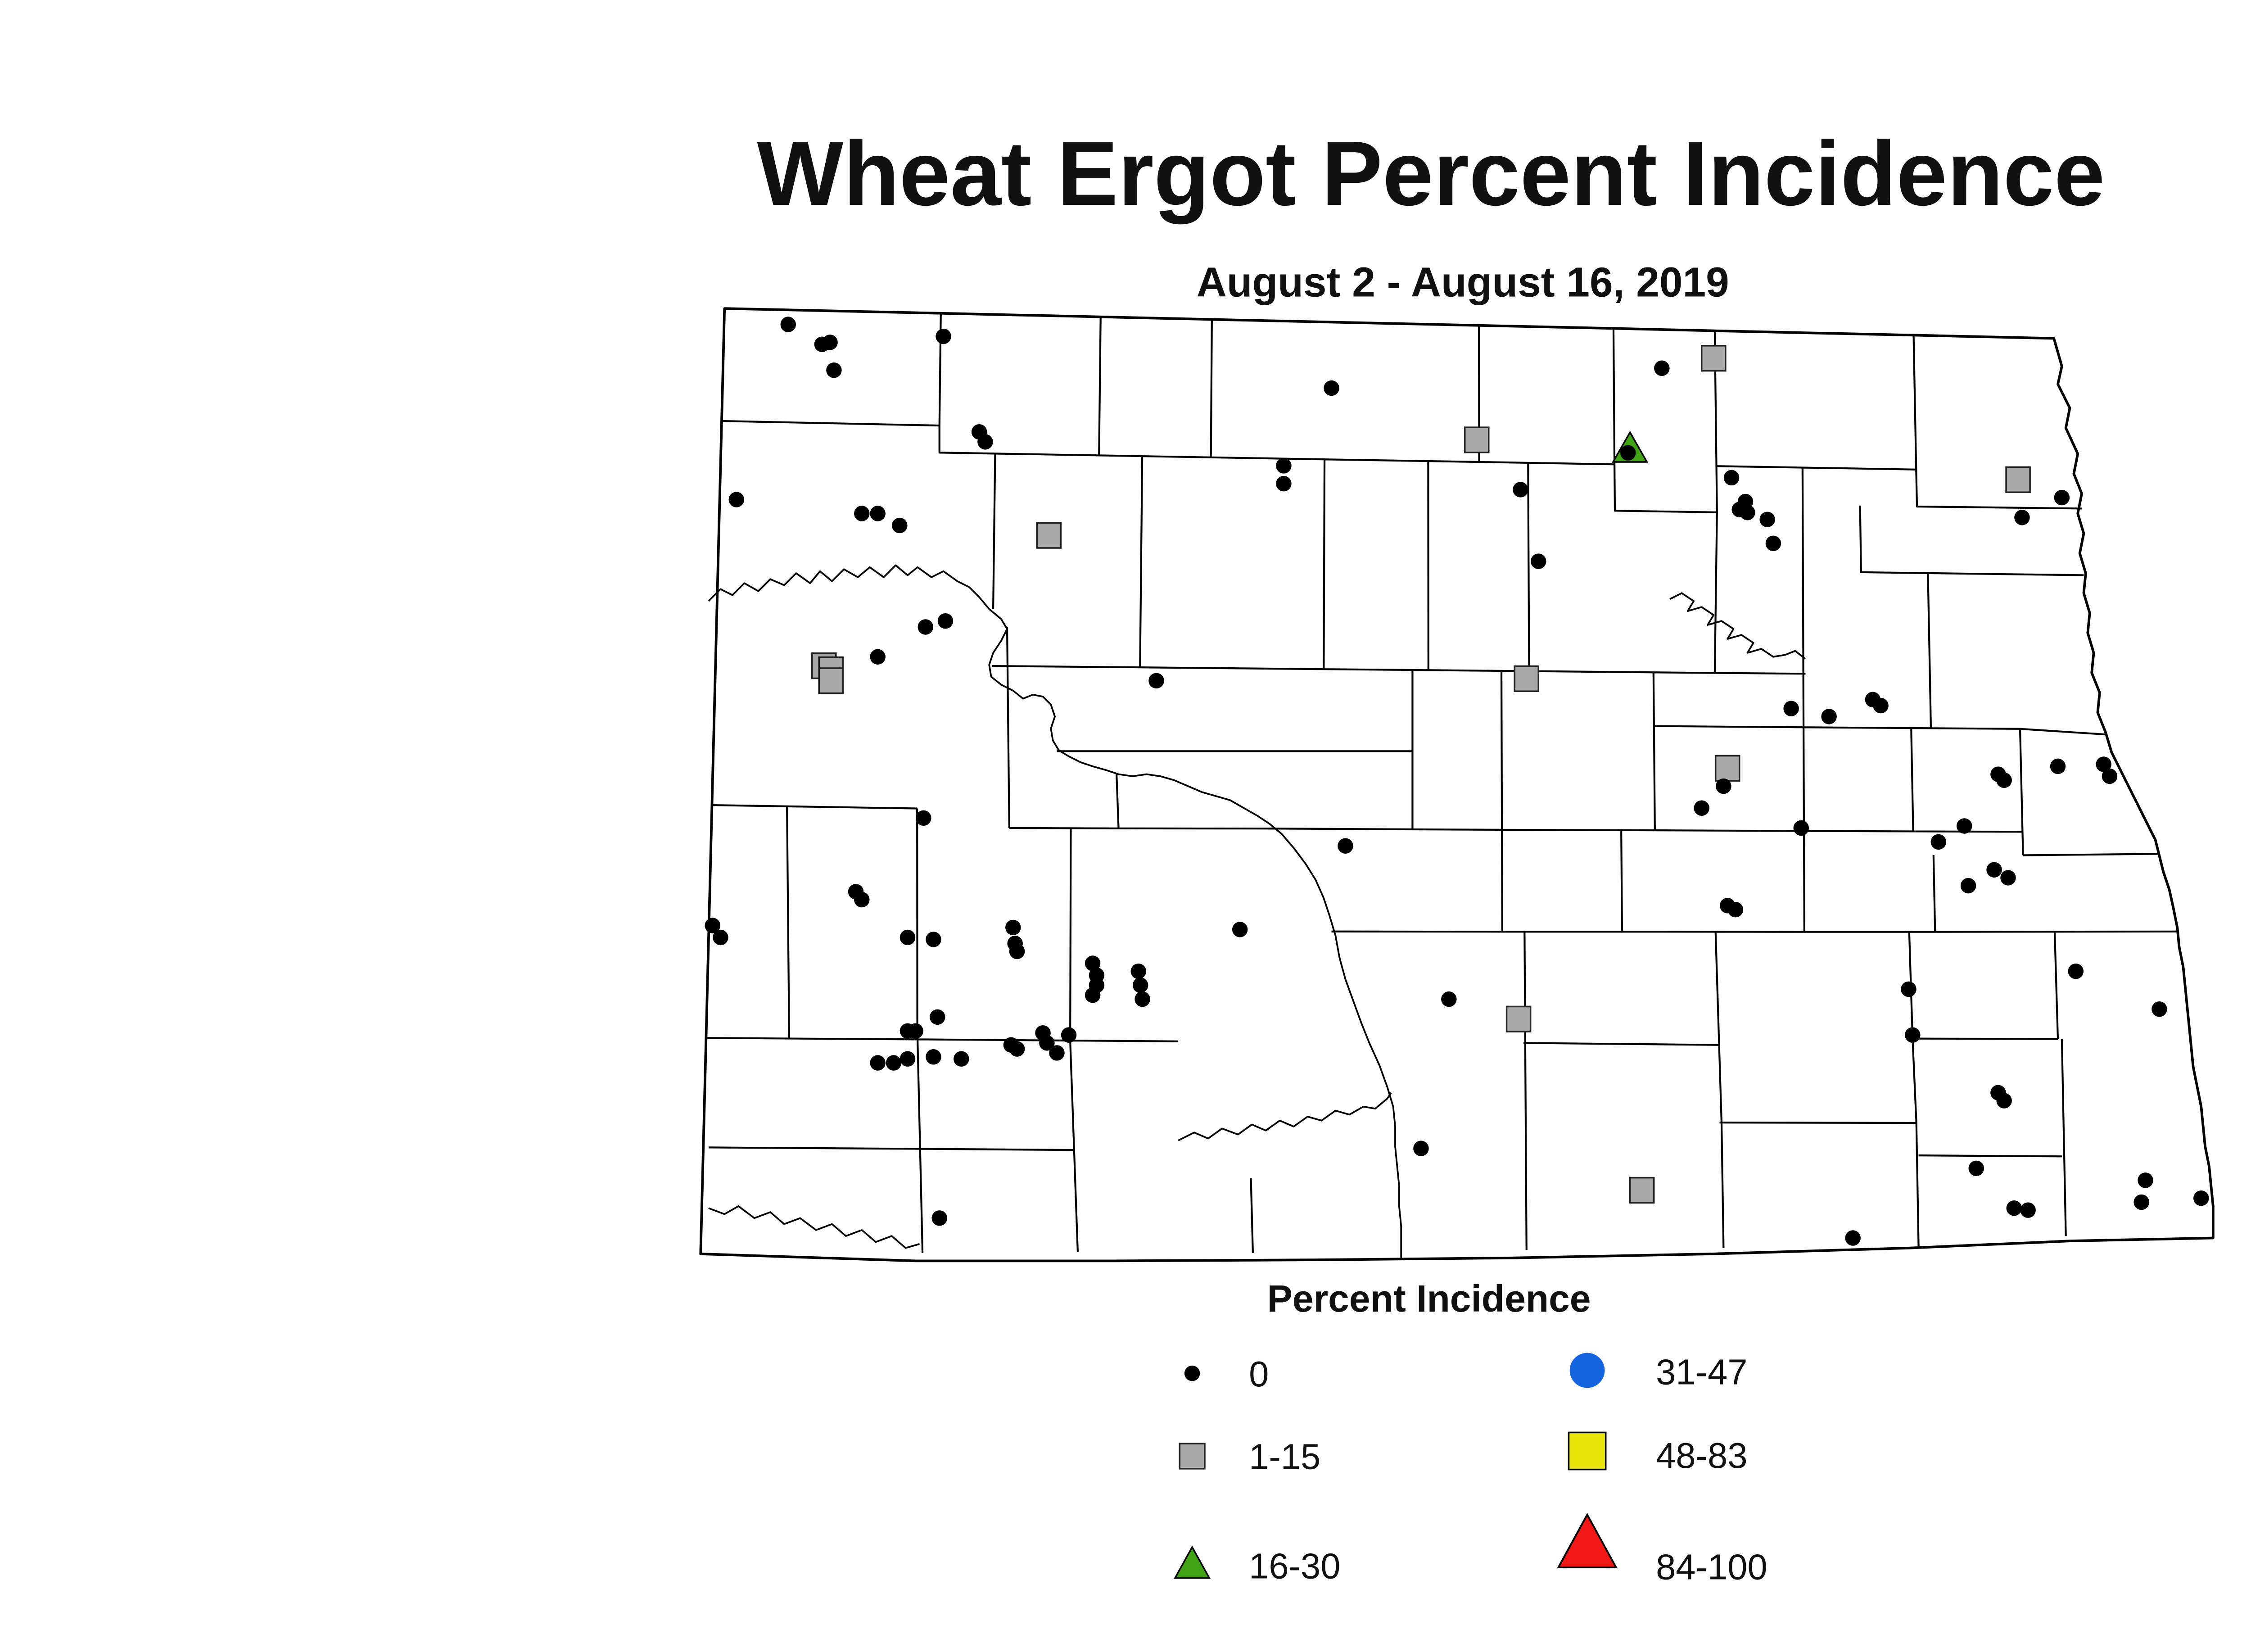 This screenshot has width=2251, height=1652. What do you see at coordinates (1463, 282) in the screenshot?
I see `page-subtitle: August 2 - August 16, 2019` at bounding box center [1463, 282].